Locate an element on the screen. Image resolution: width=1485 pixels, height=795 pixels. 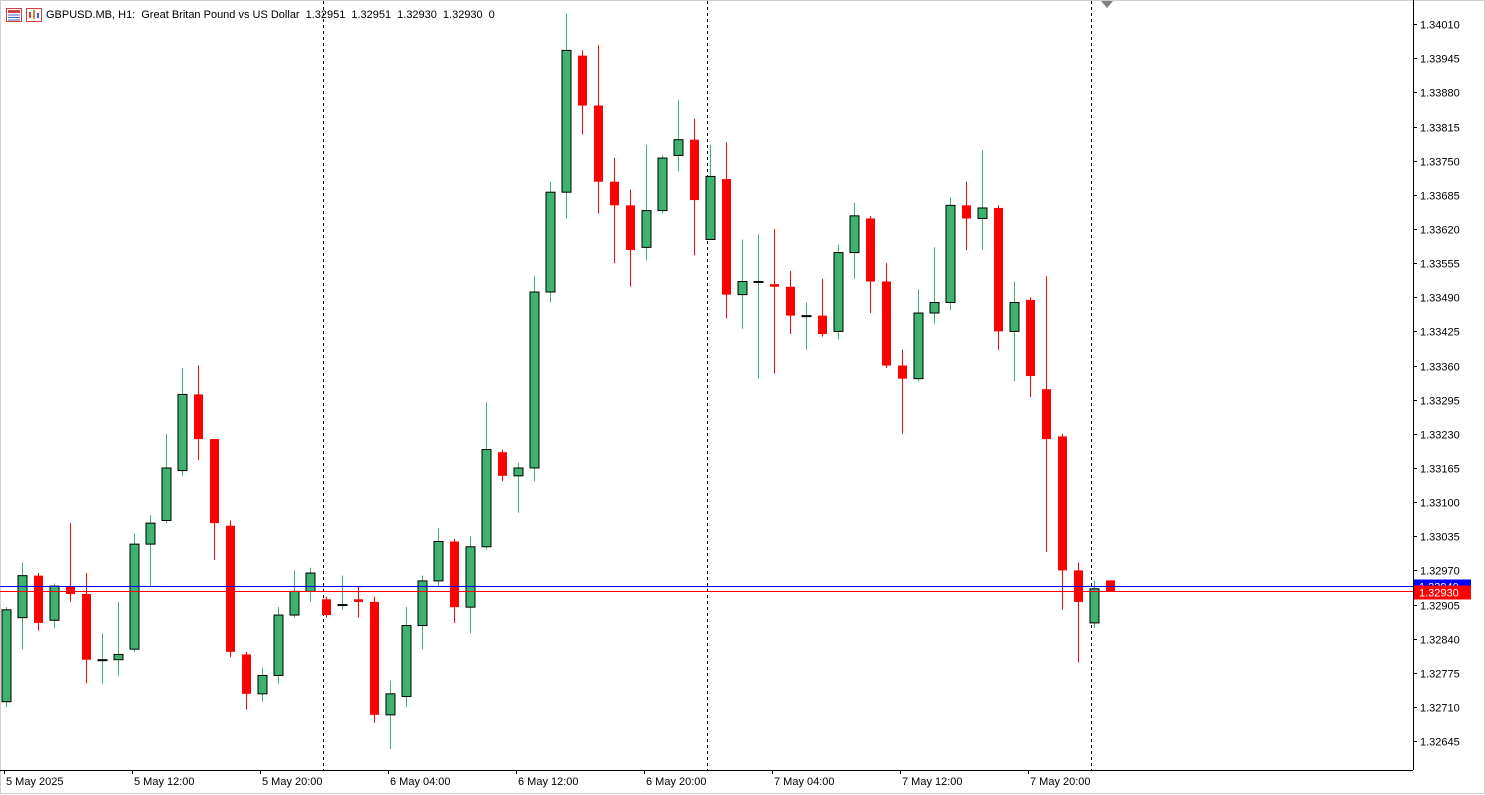
chart-window-icon is located at coordinates (34, 15).